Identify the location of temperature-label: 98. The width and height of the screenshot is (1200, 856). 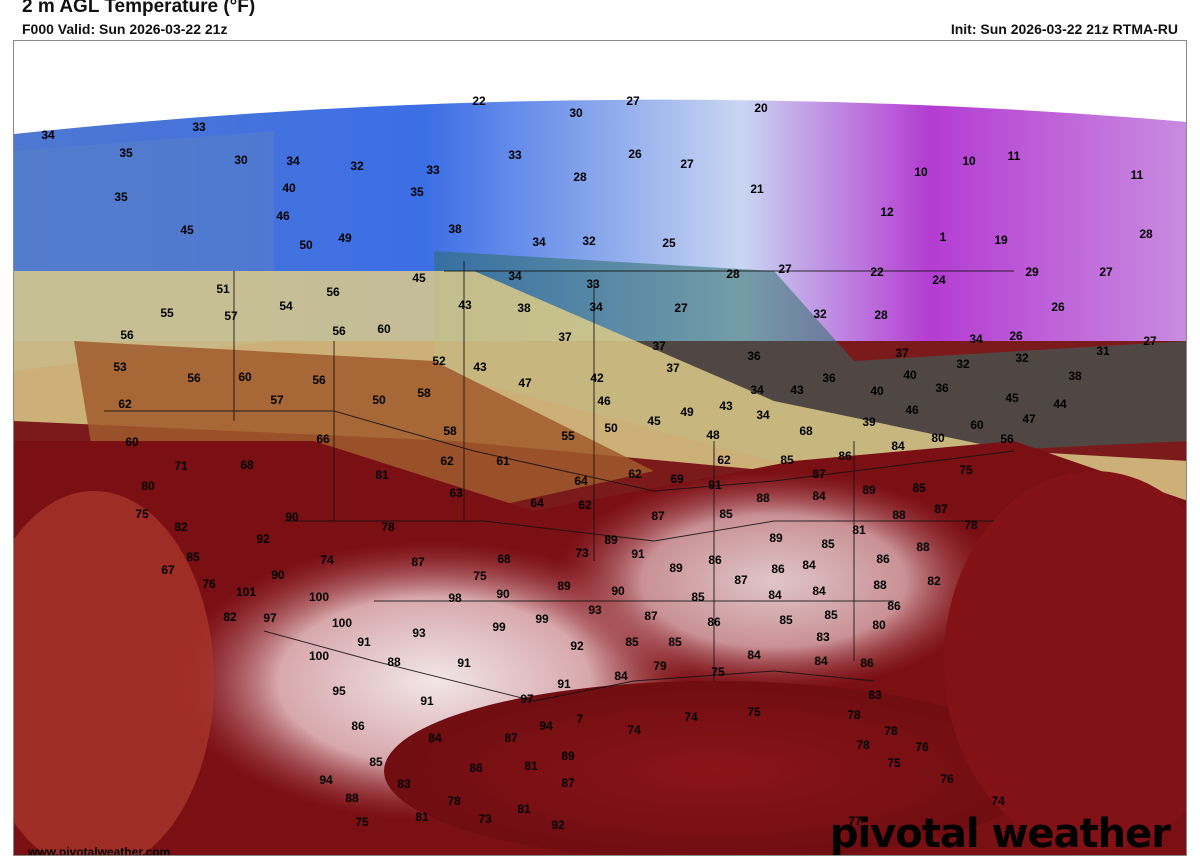
(455, 598).